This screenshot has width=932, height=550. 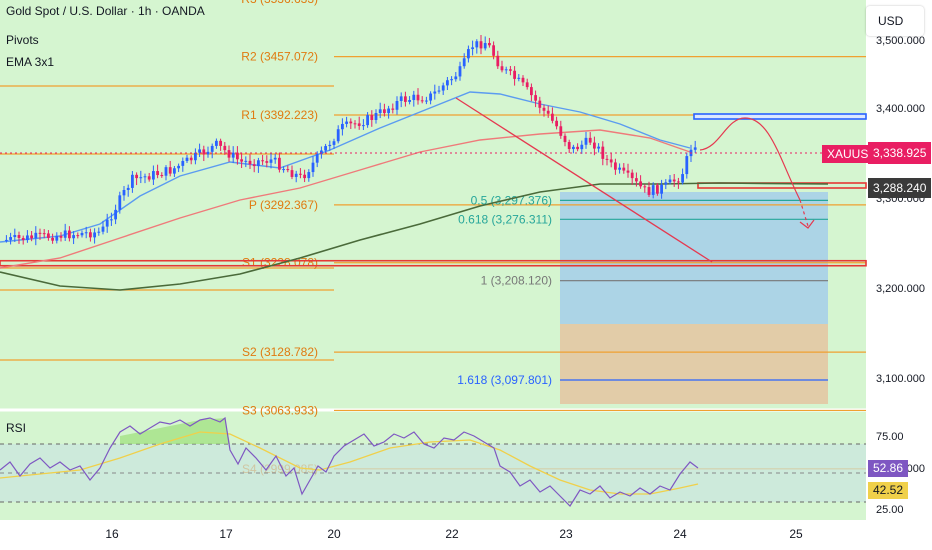 What do you see at coordinates (349, 461) in the screenshot?
I see `rsi-line` at bounding box center [349, 461].